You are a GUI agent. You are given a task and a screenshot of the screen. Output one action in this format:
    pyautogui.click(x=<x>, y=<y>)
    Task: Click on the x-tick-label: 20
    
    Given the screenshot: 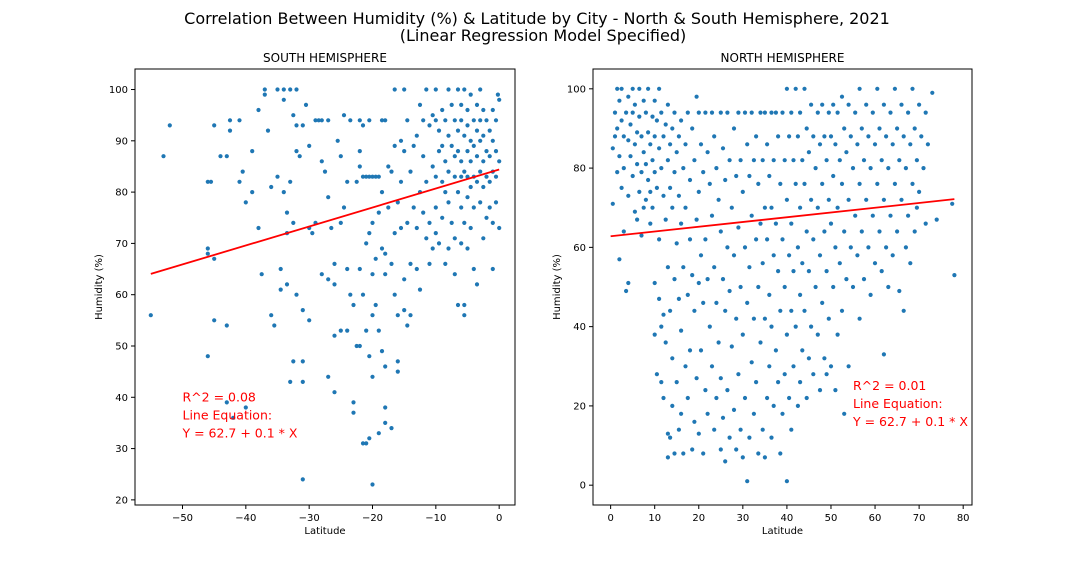 What is the action you would take?
    pyautogui.click(x=698, y=518)
    